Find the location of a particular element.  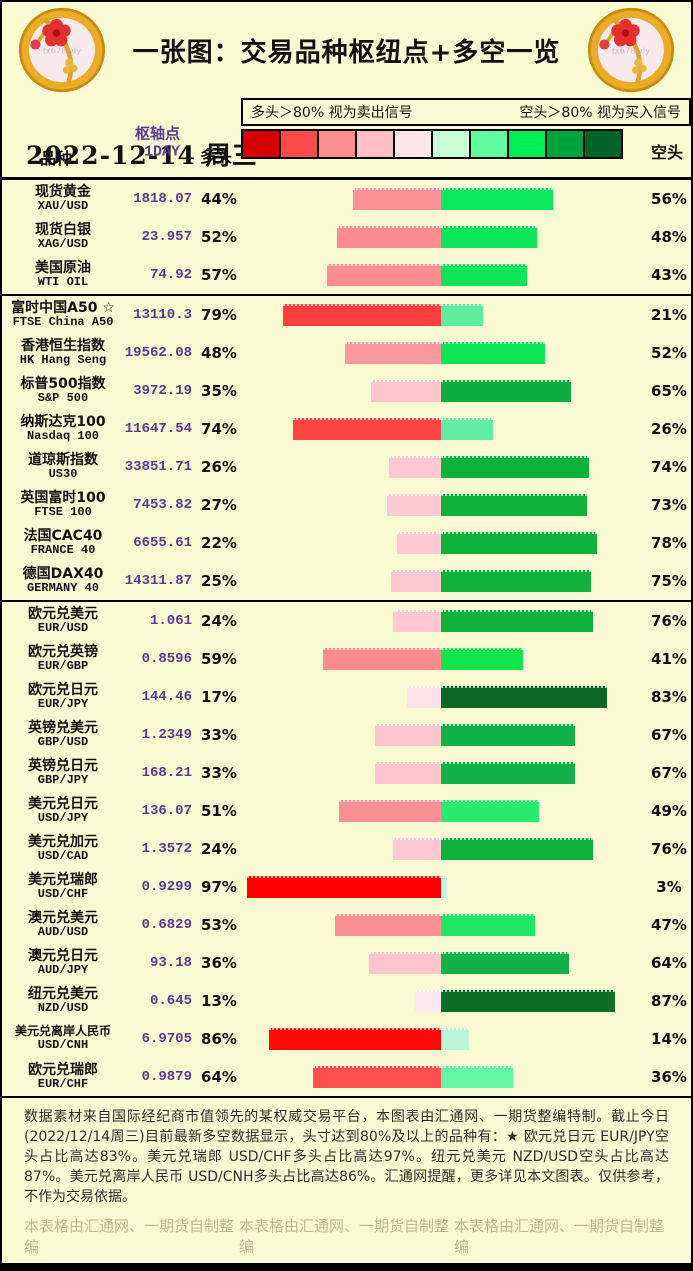

instrument-cell: 英镑兑日元 GBP/JPY is located at coordinates (63, 773).